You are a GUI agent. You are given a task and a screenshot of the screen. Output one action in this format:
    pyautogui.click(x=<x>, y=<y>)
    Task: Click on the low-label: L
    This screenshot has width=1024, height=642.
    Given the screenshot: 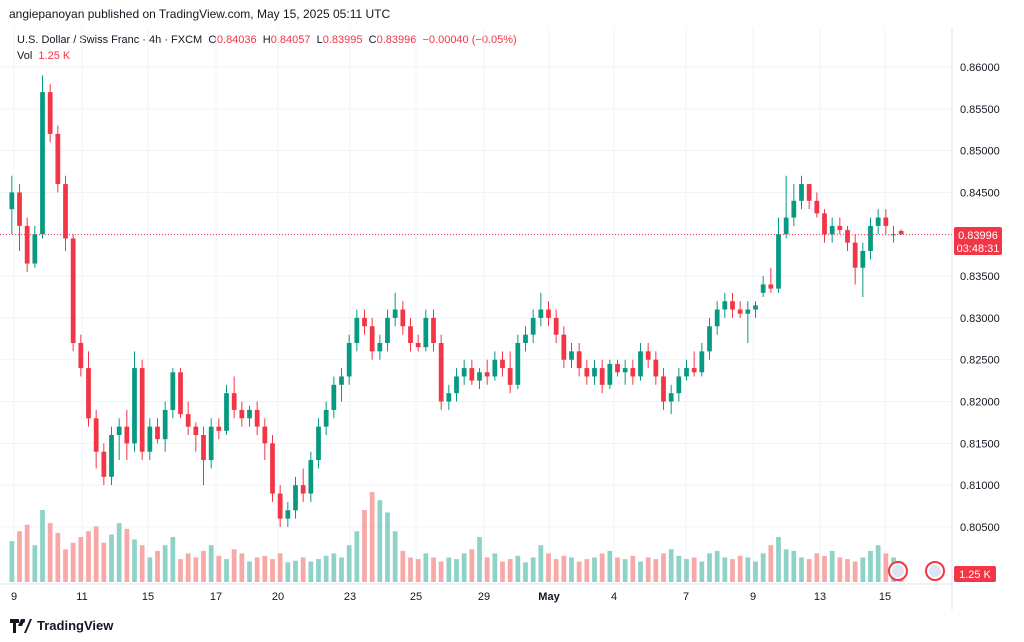 What is the action you would take?
    pyautogui.click(x=319, y=40)
    